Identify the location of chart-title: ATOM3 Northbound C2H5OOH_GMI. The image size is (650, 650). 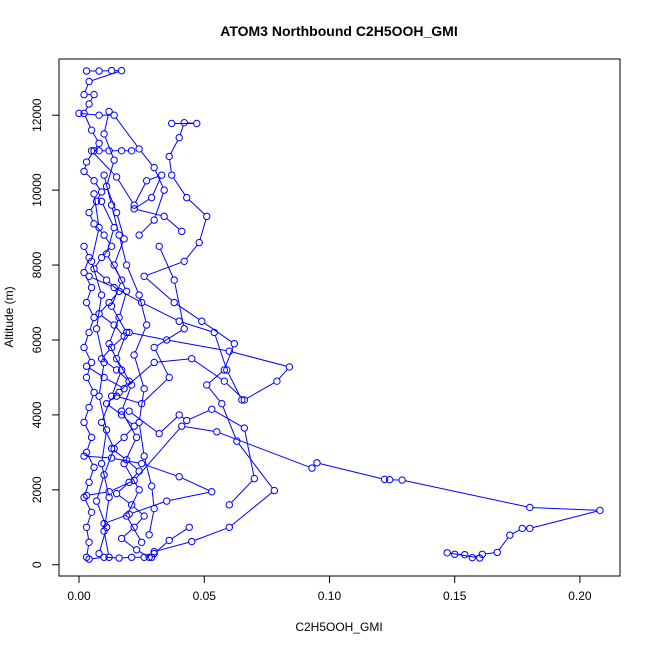
(338, 31).